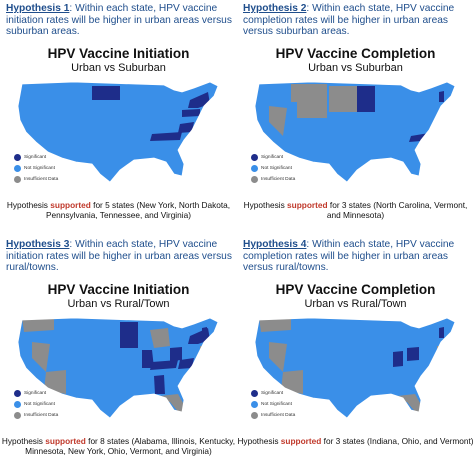  I want to click on state-alabama, so click(159, 384).